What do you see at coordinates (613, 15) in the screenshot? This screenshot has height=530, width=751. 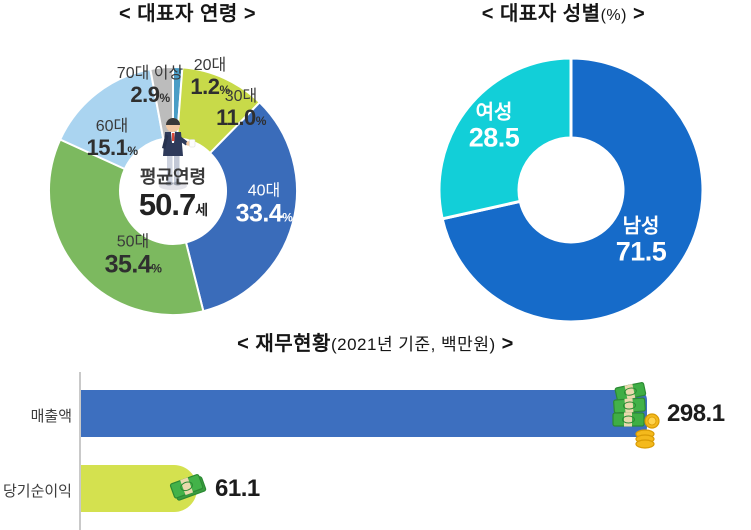 I see `gender-title-paren: (%)` at bounding box center [613, 15].